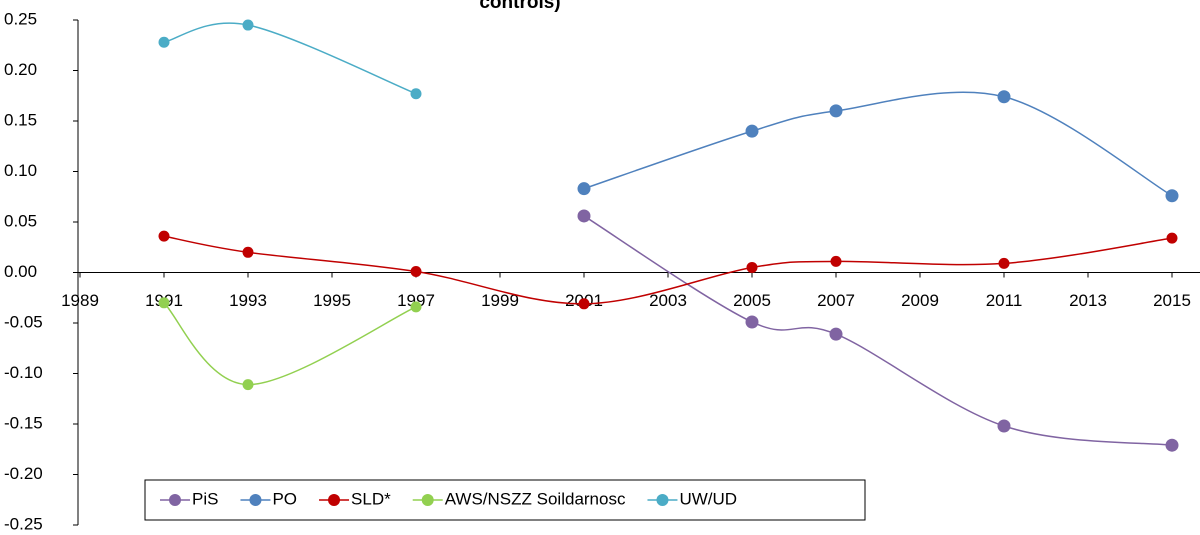 The width and height of the screenshot is (1200, 535). Describe the element at coordinates (668, 300) in the screenshot. I see `x-tick-label: 2003` at that location.